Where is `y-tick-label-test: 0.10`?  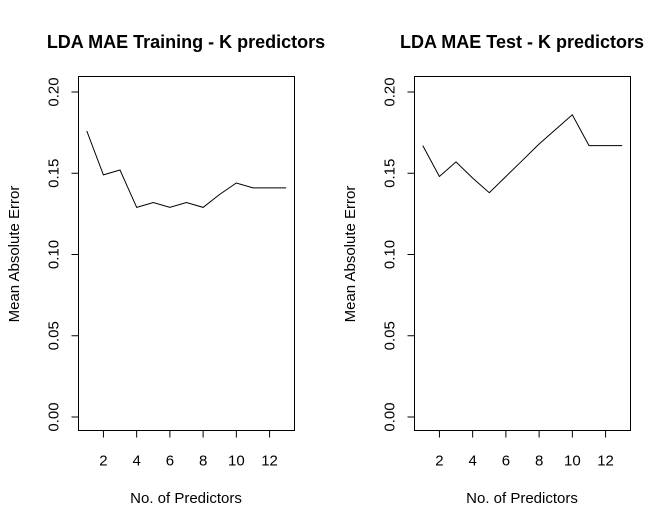 y-tick-label-test: 0.10 is located at coordinates (390, 254).